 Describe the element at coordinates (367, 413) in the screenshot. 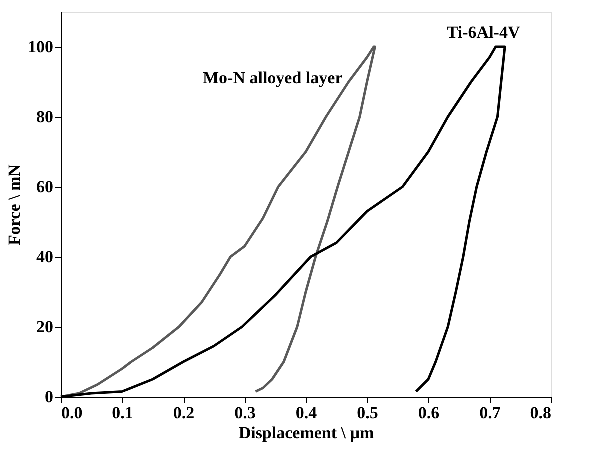

I see `x-tick-label: 0.5` at that location.